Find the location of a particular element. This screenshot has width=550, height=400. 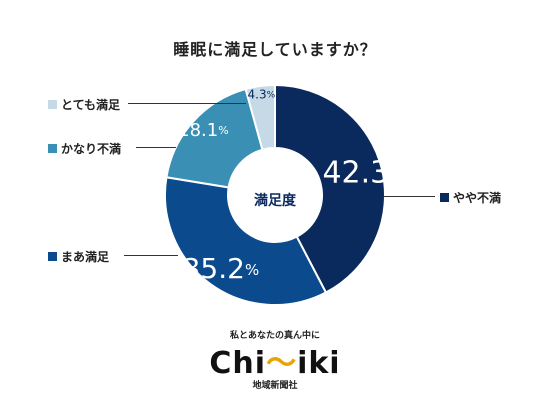

logo-word-prefix: Chi is located at coordinates (238, 363).